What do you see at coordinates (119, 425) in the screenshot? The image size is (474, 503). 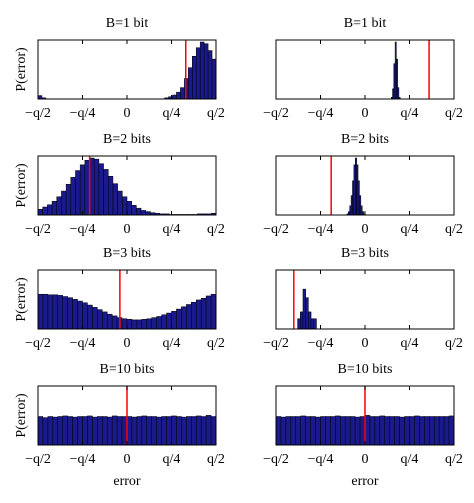 I see `subplot-4-1: B=10 bits −q/2 −q/4 0 q/4 q/2 P(error) error` at bounding box center [119, 425].